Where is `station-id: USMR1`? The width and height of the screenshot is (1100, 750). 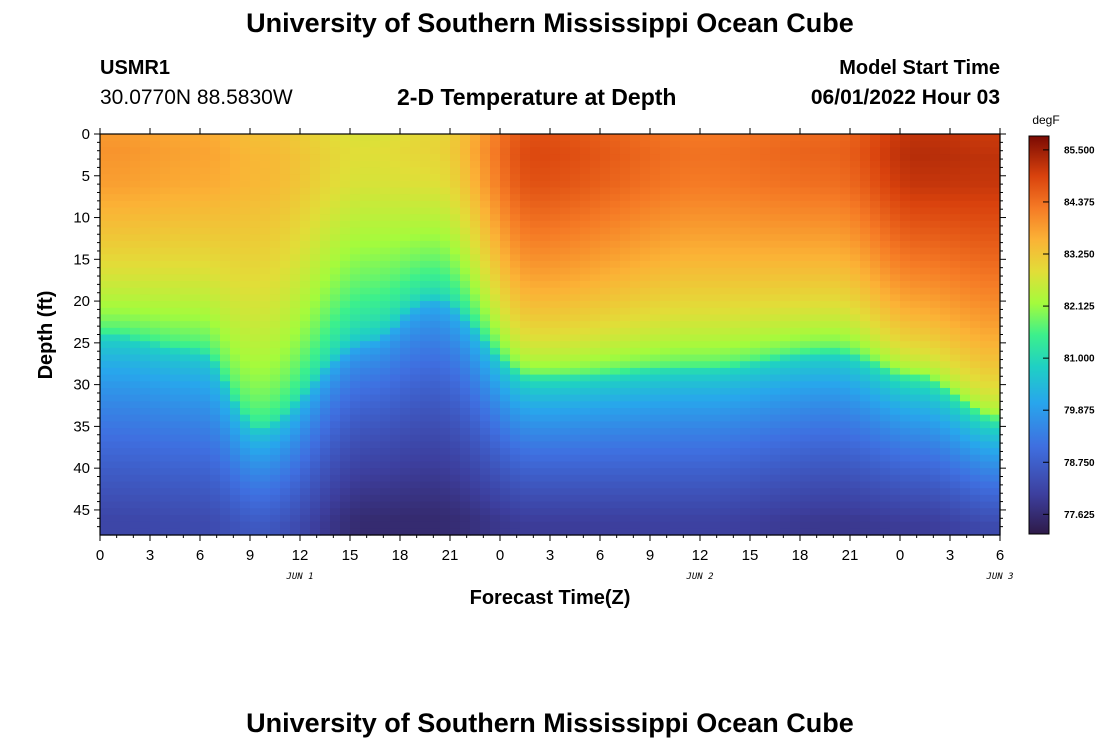
station-id: USMR1 is located at coordinates (135, 68).